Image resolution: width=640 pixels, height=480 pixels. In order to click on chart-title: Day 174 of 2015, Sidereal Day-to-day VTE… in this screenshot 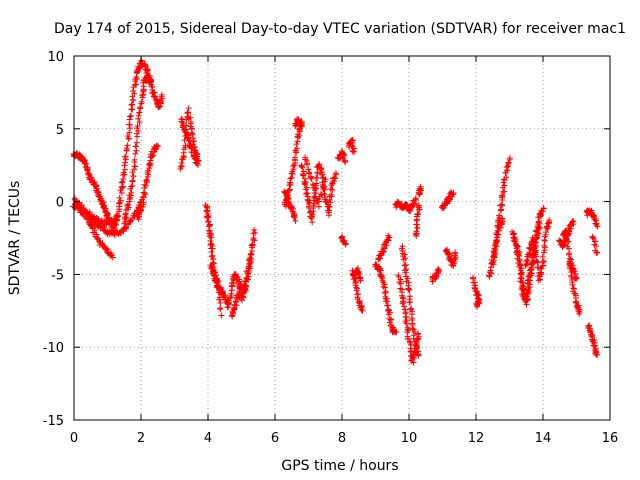, I will do `click(340, 29)`.